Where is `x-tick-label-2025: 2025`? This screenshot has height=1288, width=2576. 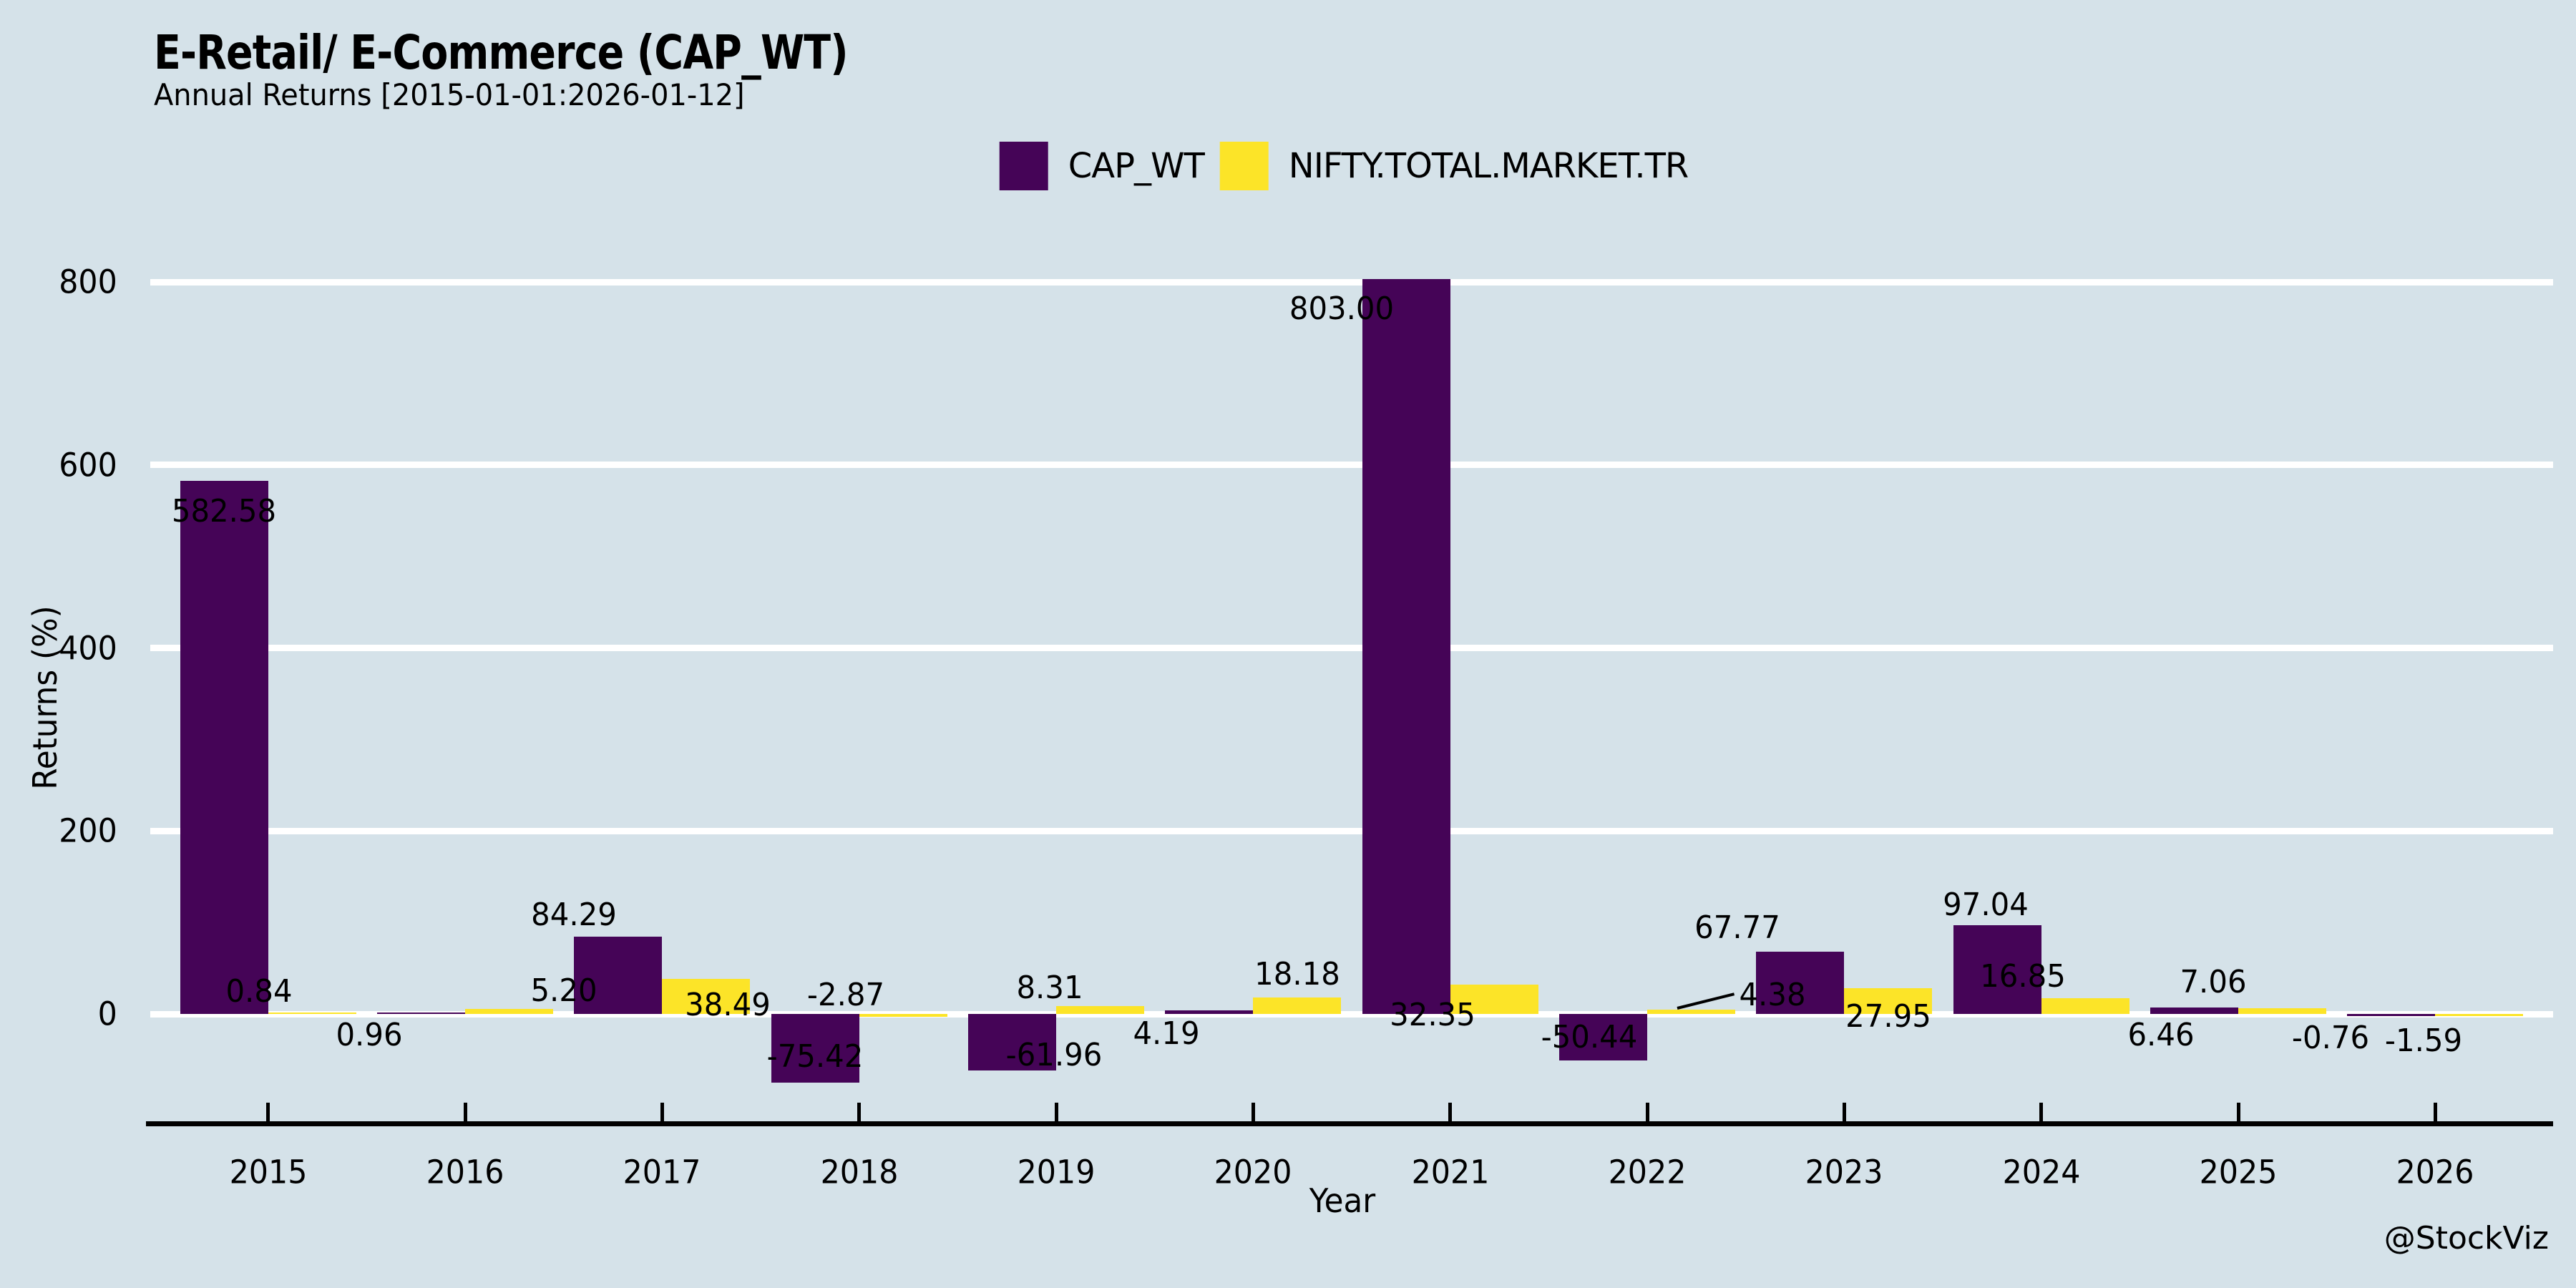 x-tick-label-2025: 2025 is located at coordinates (2238, 1172).